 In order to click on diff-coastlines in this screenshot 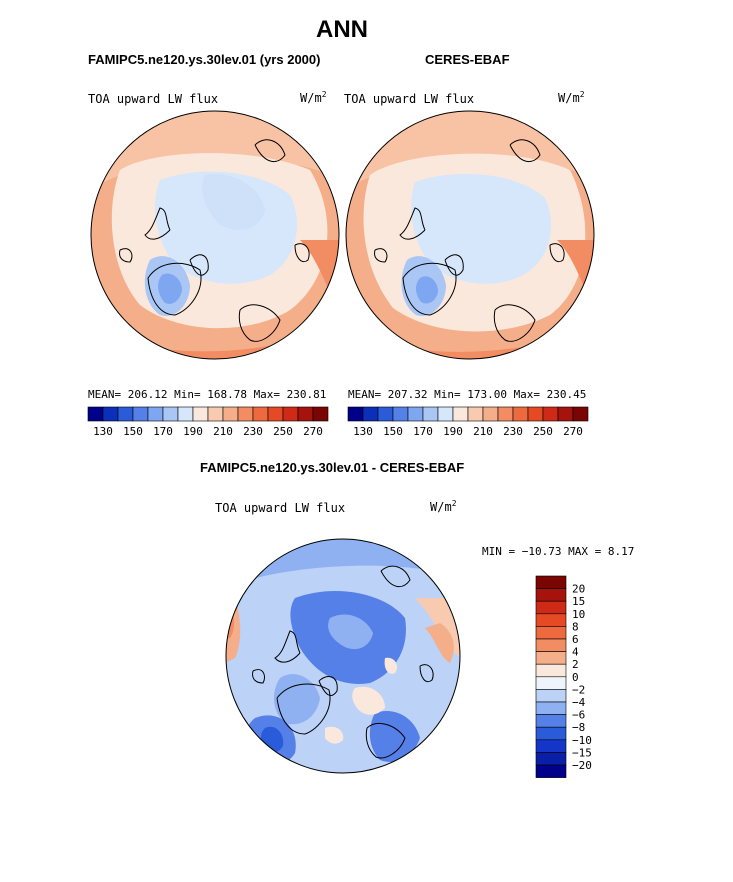, I will do `click(343, 662)`.